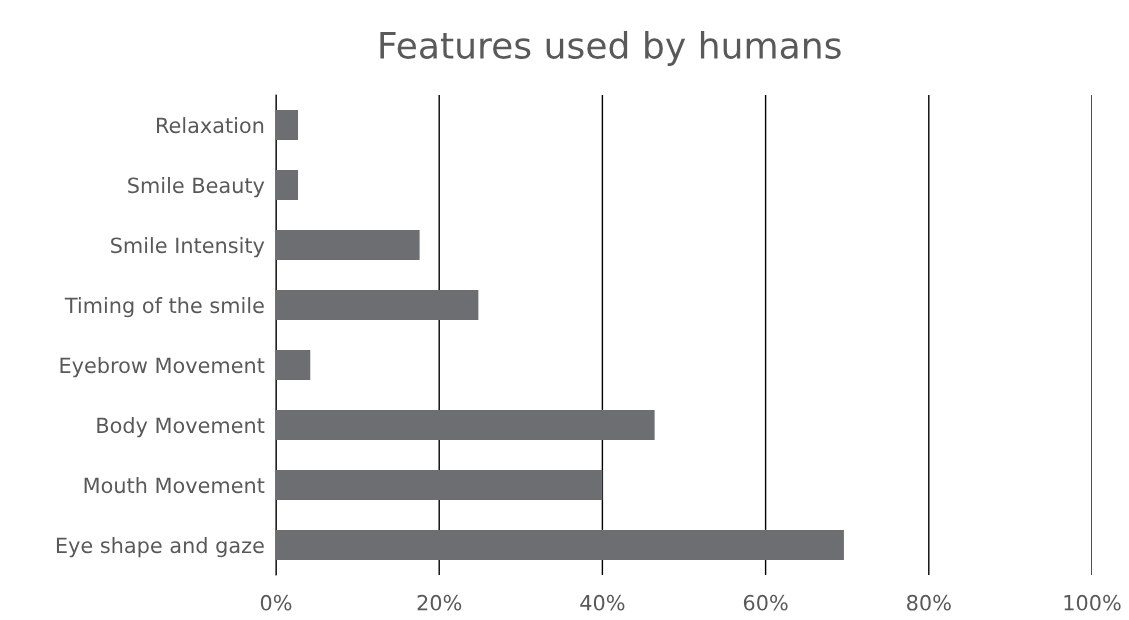 The image size is (1129, 620). What do you see at coordinates (276, 602) in the screenshot?
I see `x-tick-label: 0%` at bounding box center [276, 602].